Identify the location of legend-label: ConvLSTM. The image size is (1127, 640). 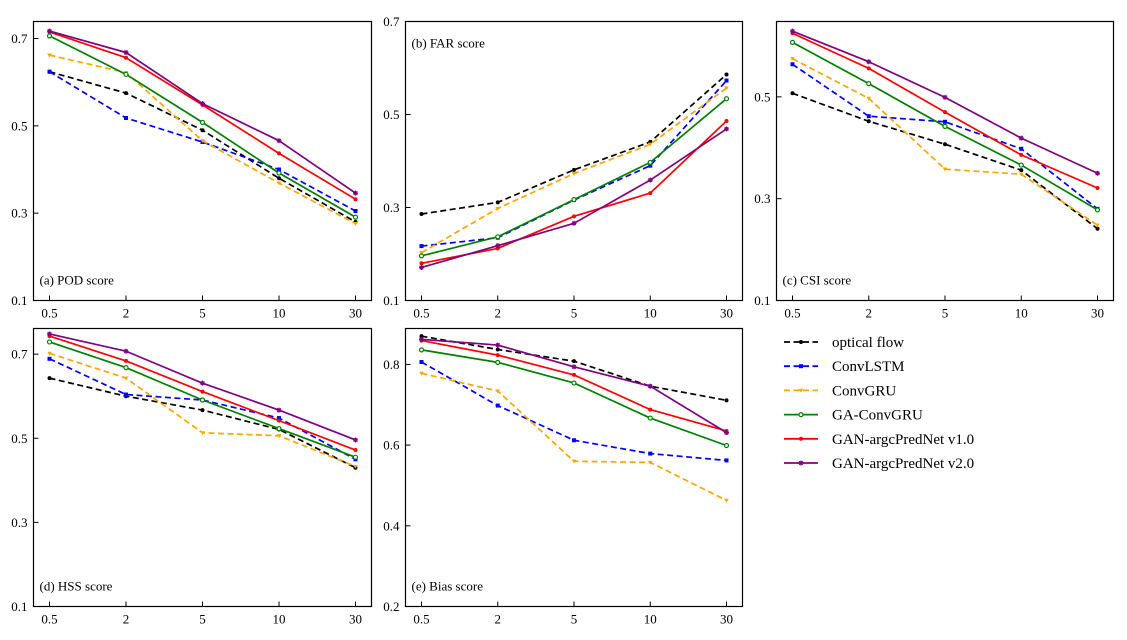
(868, 367).